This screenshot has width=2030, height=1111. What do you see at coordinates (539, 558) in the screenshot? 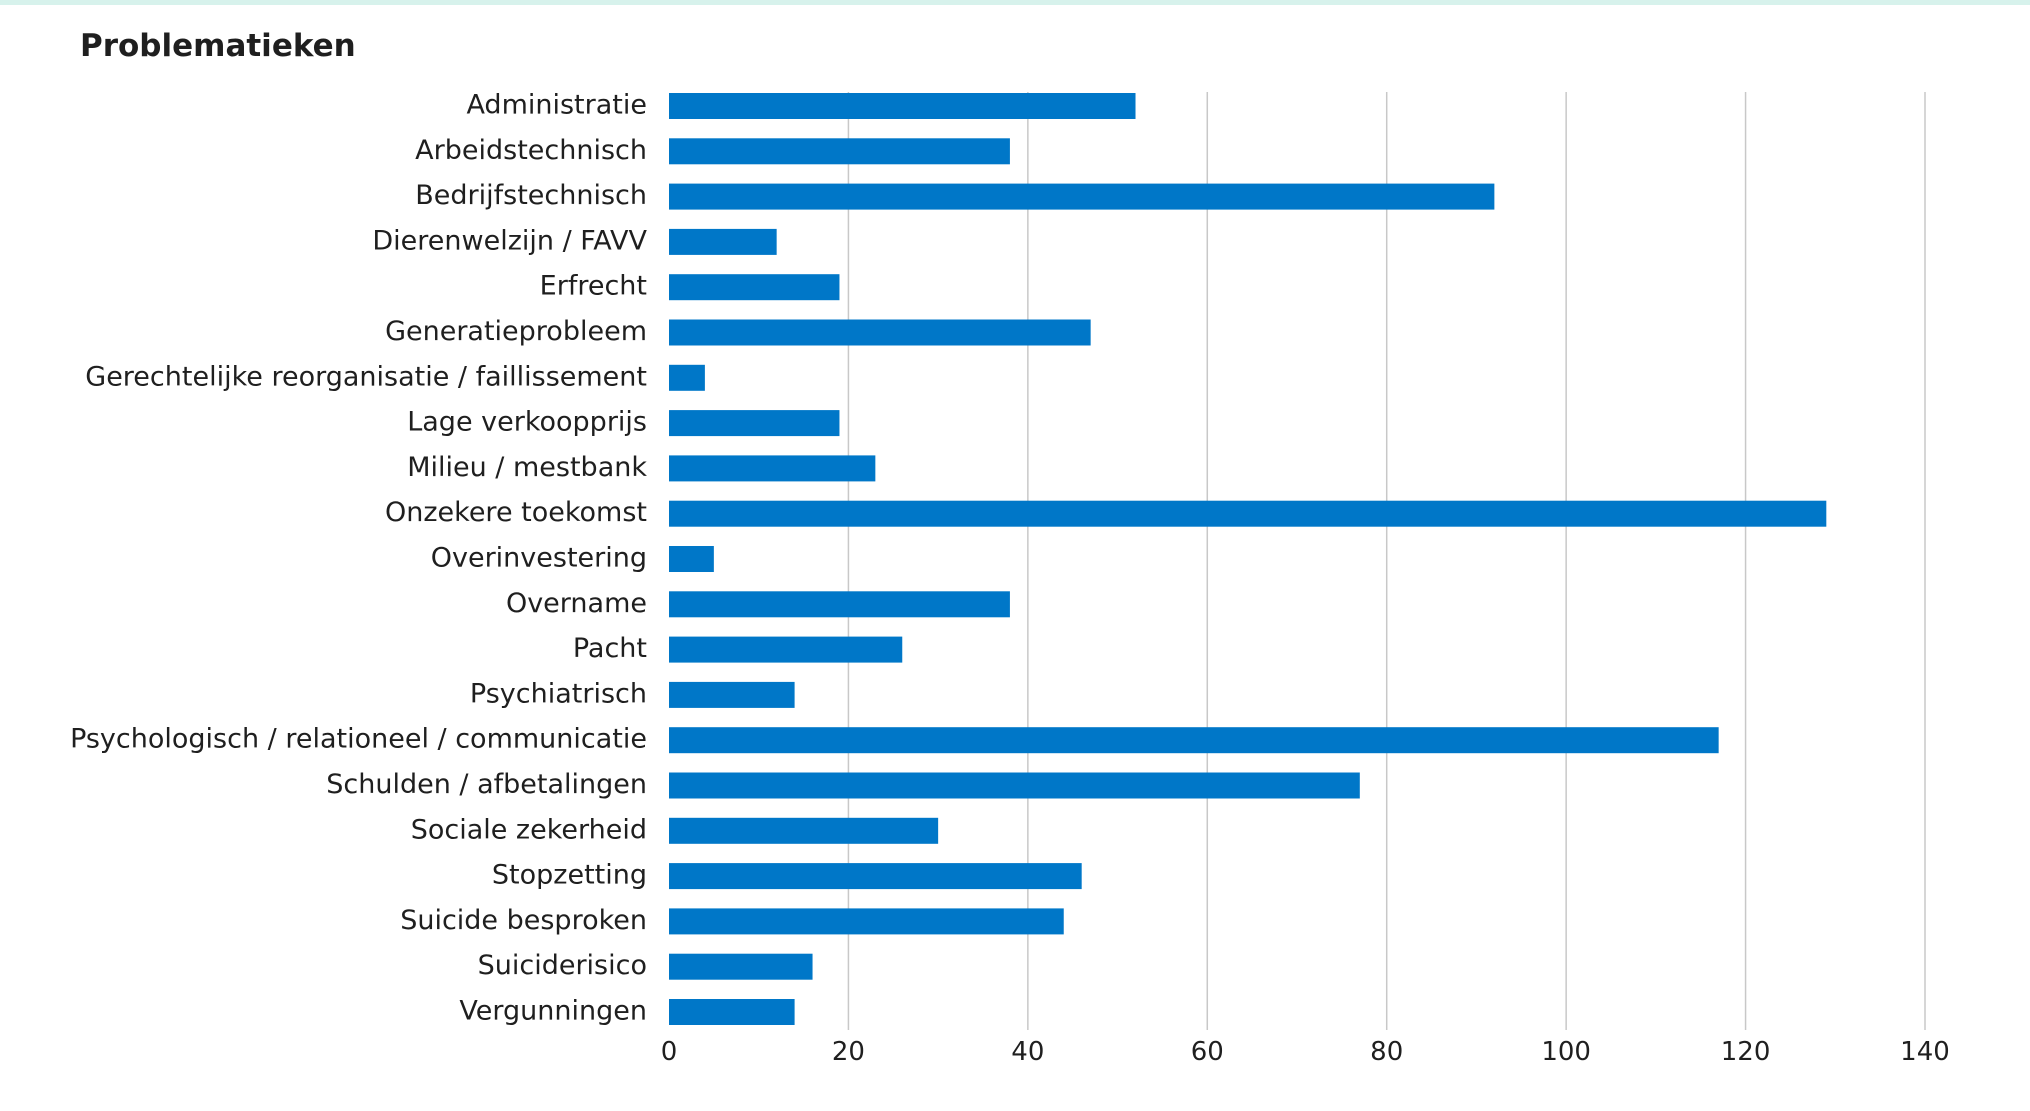
I see `category-label: Overinvestering` at bounding box center [539, 558].